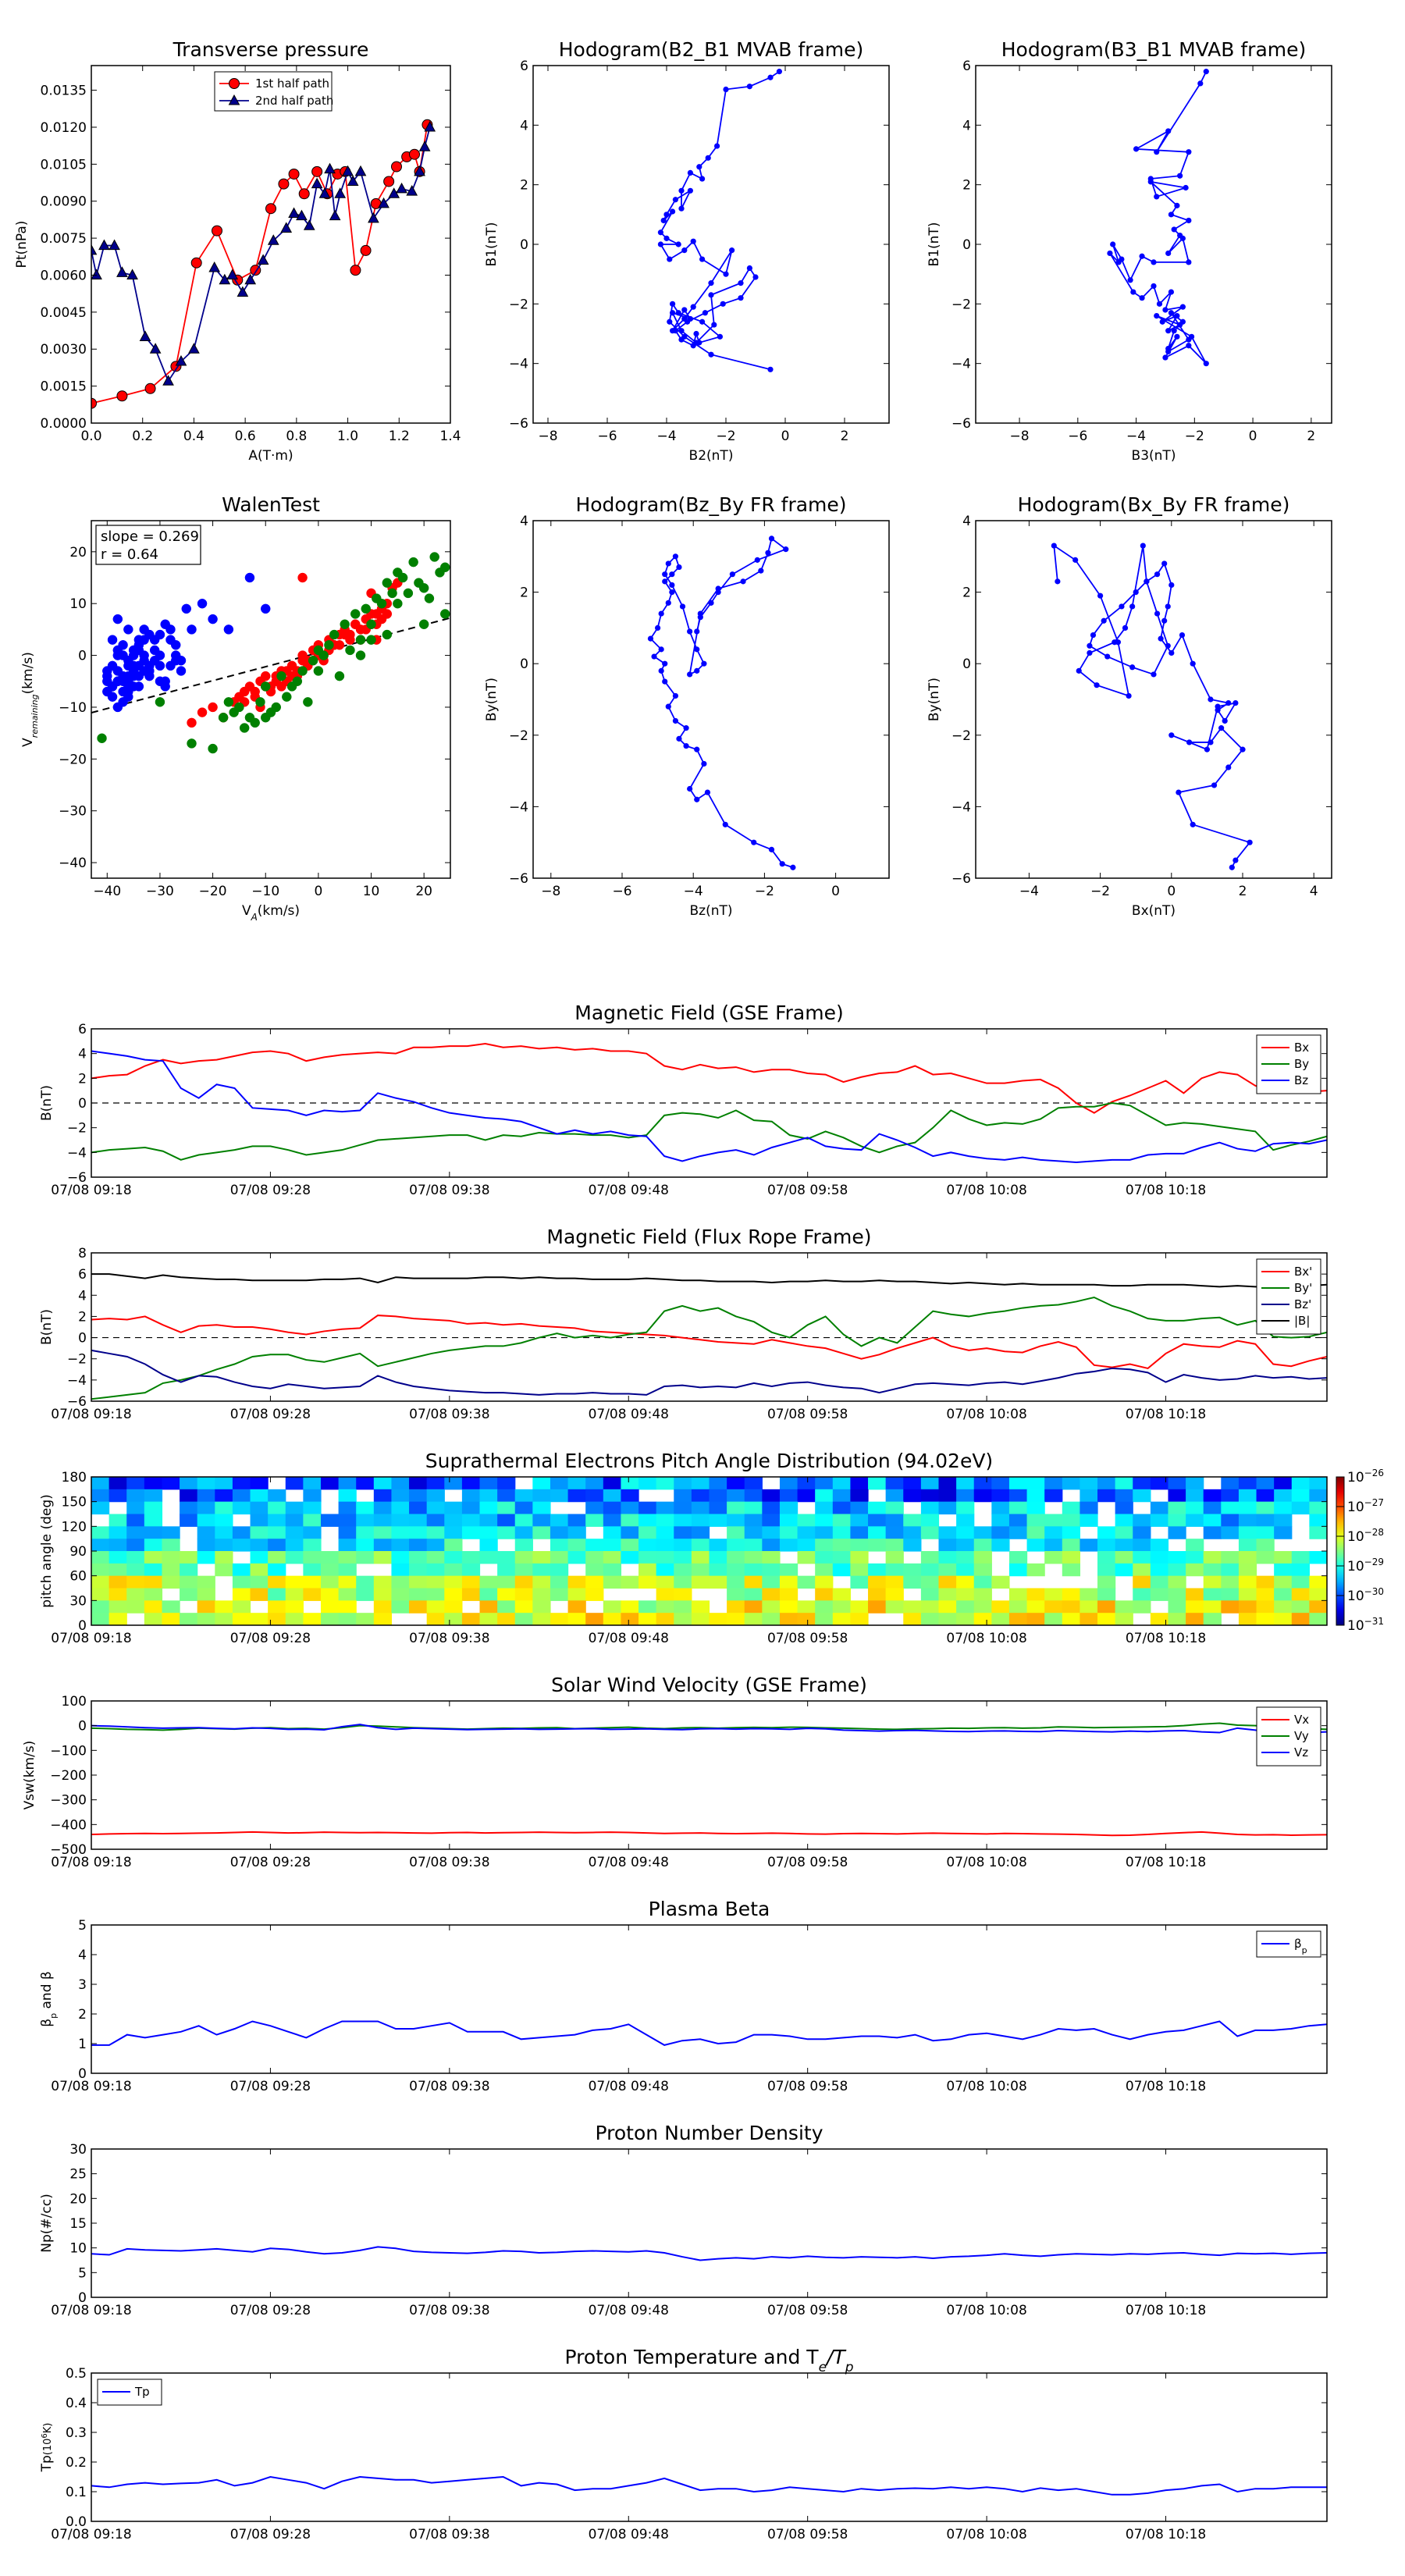  I want to click on y-tick-label: 0.5, so click(76, 2374).